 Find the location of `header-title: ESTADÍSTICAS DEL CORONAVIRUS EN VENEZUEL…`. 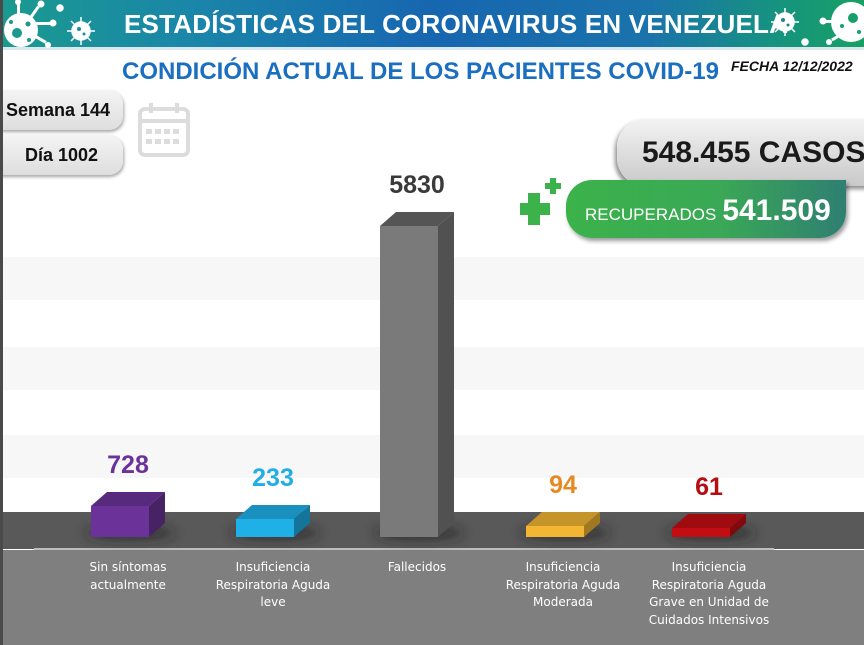

header-title: ESTADÍSTICAS DEL CORONAVIRUS EN VENEZUEL… is located at coordinates (456, 24).